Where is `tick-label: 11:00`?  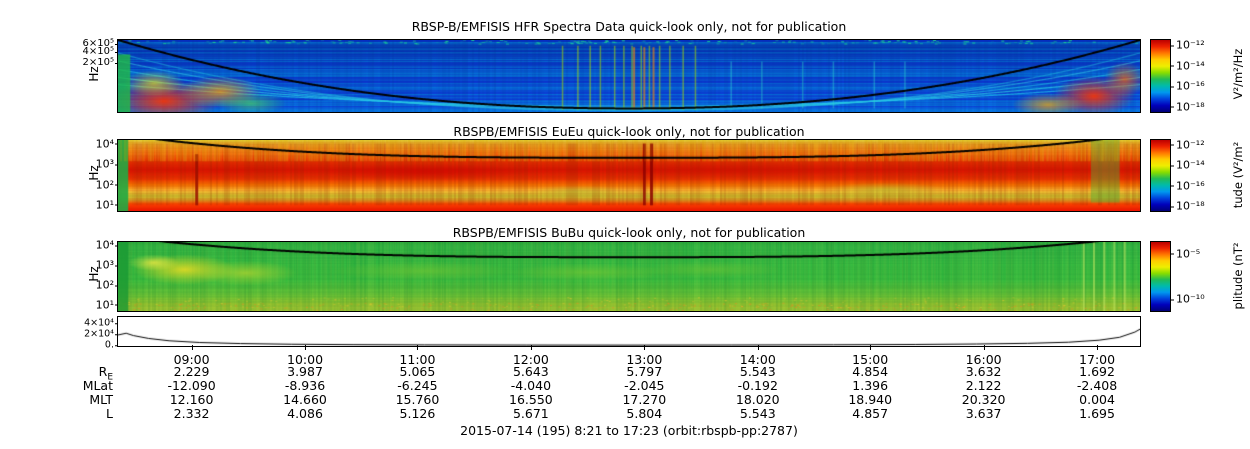
tick-label: 11:00 is located at coordinates (417, 356).